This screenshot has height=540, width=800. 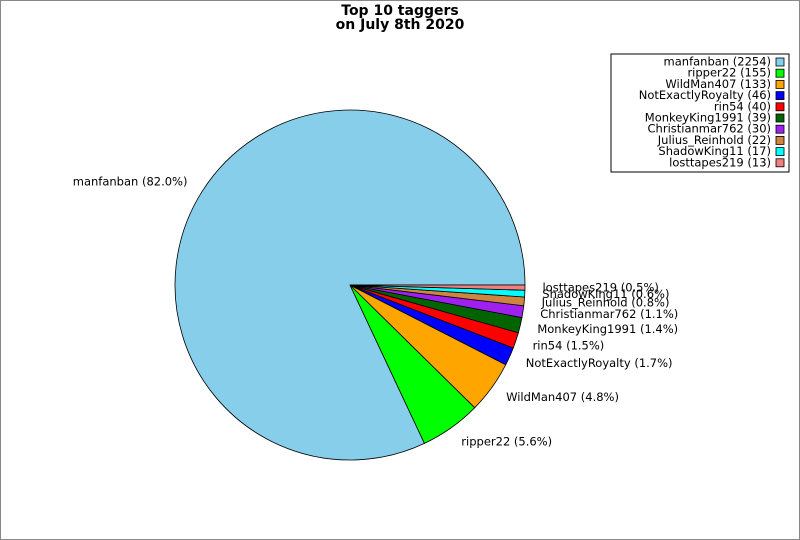 I want to click on slice-label: ShadowKing11 (0.6%), so click(x=605, y=294).